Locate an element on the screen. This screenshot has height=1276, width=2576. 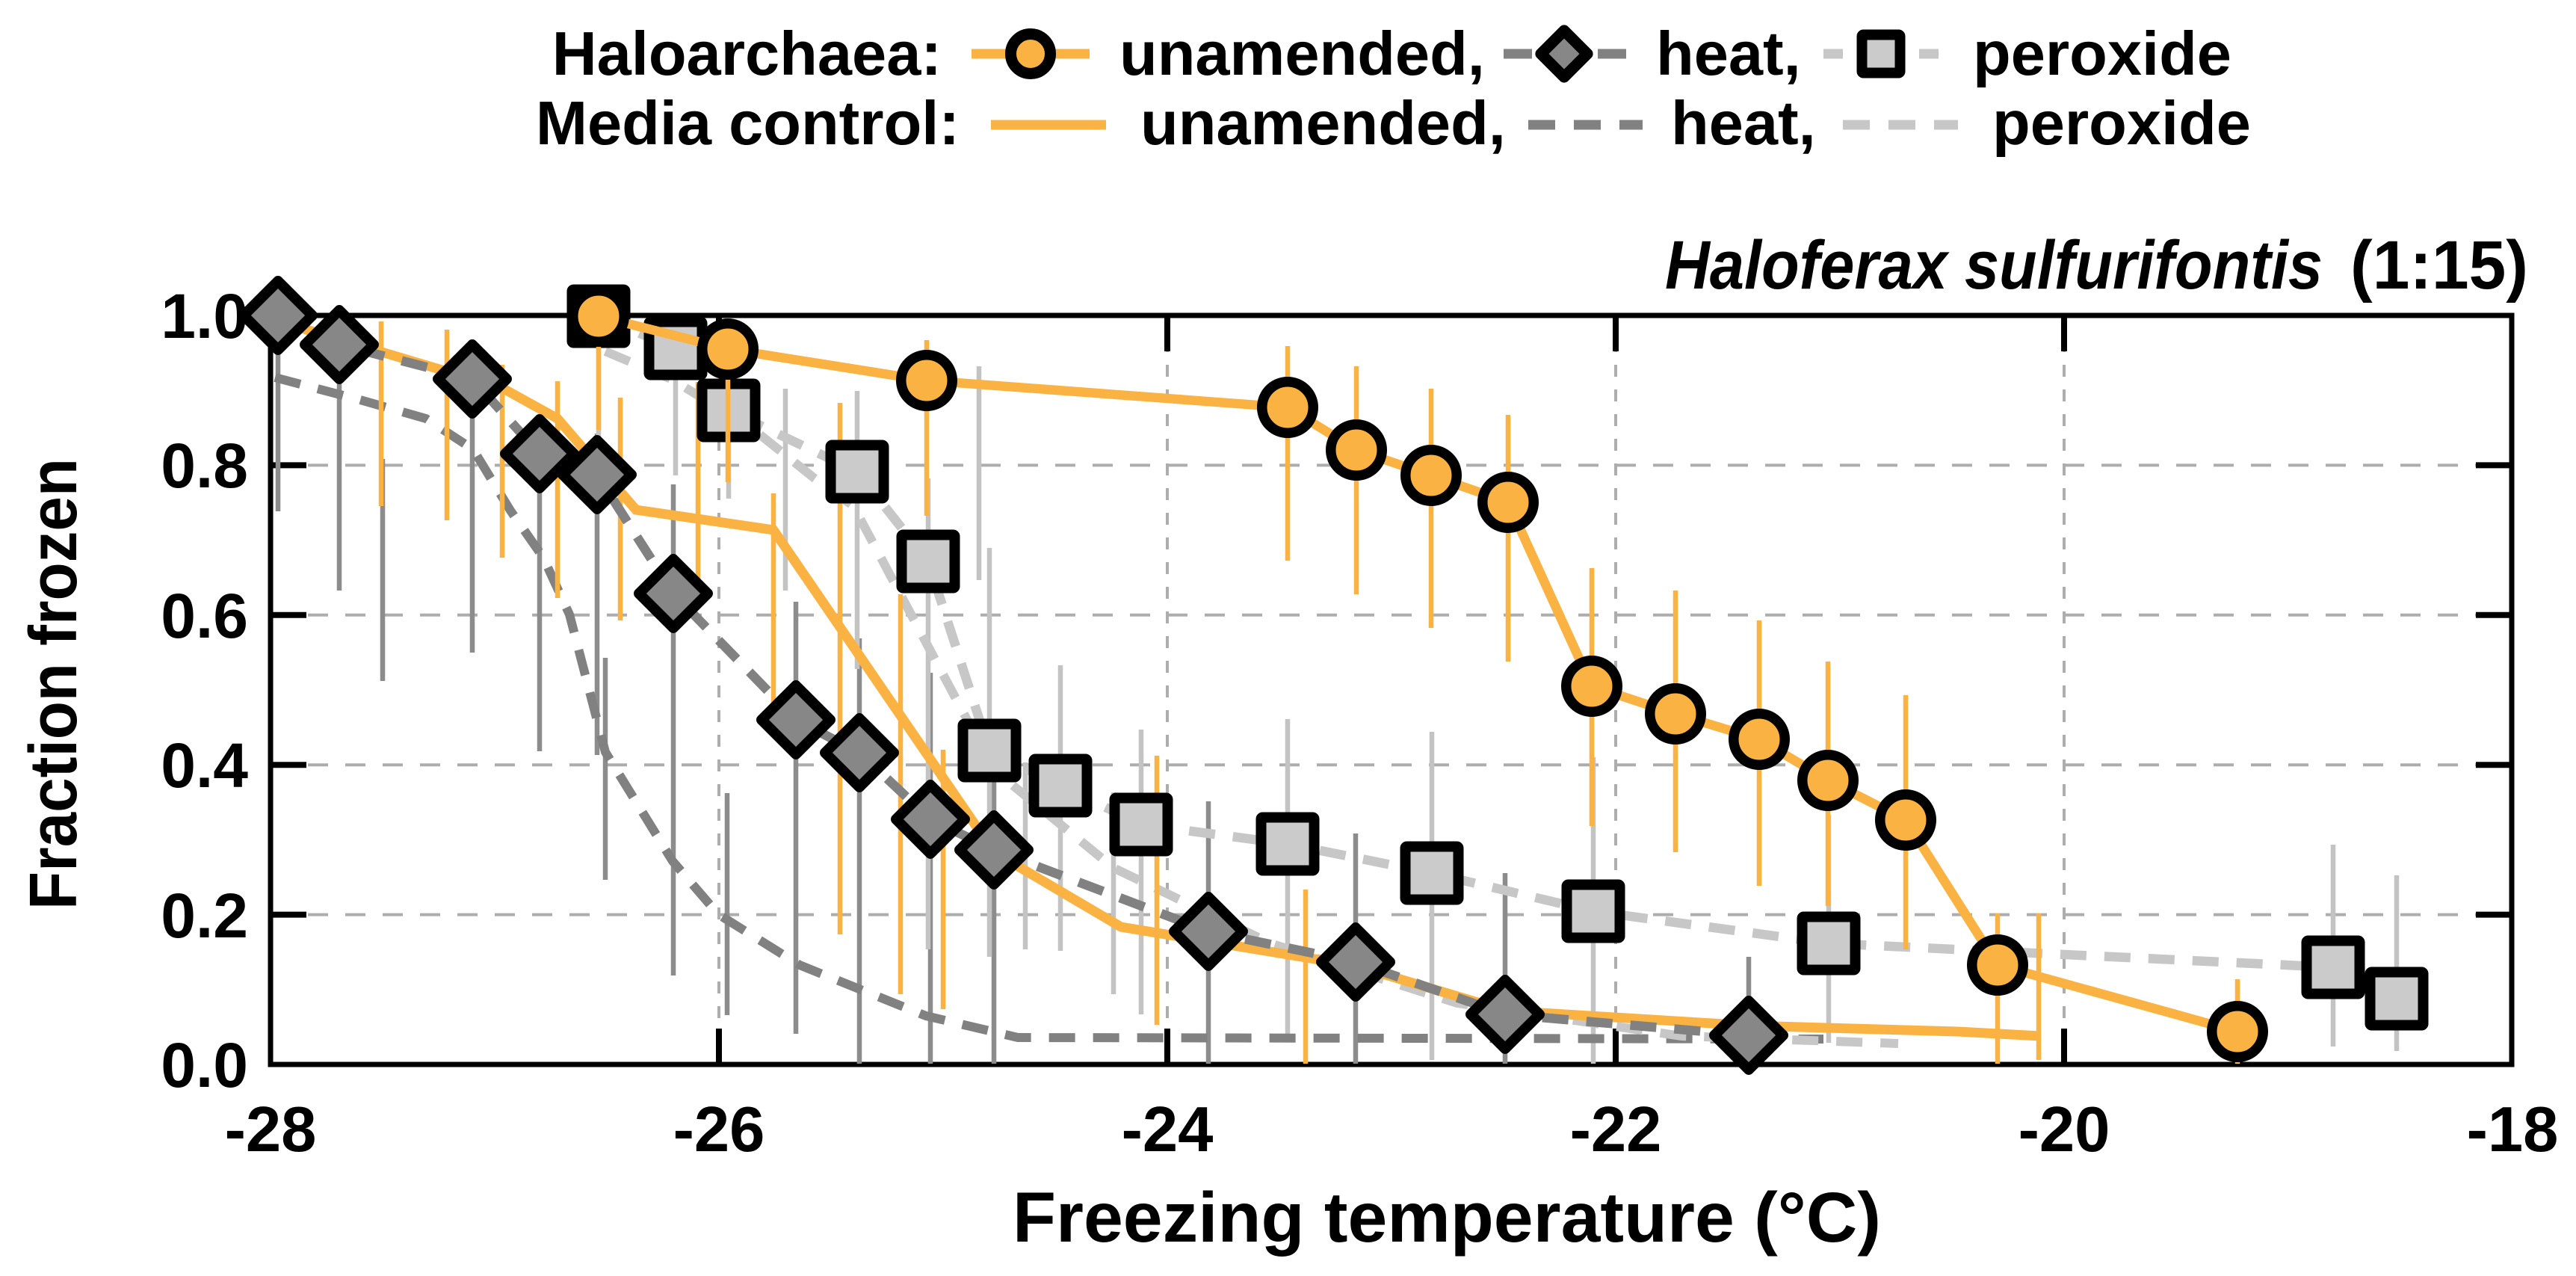
svg-text: 1.0 is located at coordinates (205, 316).